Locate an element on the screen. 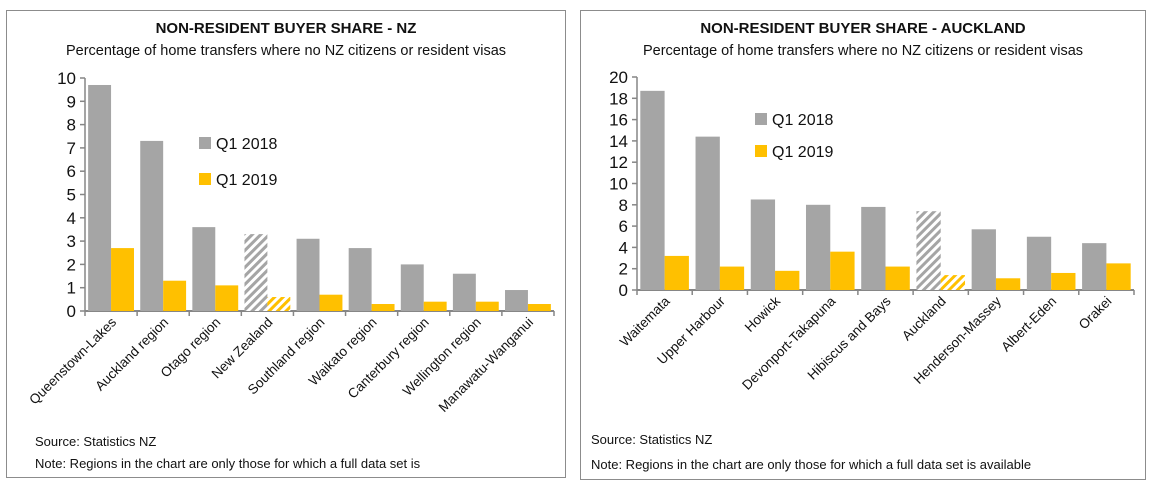 The height and width of the screenshot is (484, 1152). y-tick-label: 1 is located at coordinates (71, 288).